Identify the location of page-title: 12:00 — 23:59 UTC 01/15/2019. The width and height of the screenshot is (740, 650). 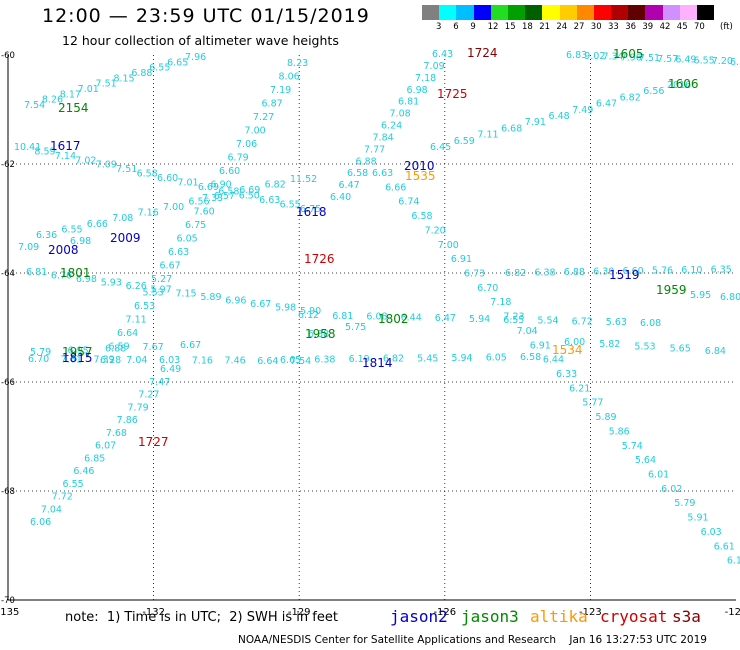
(206, 16).